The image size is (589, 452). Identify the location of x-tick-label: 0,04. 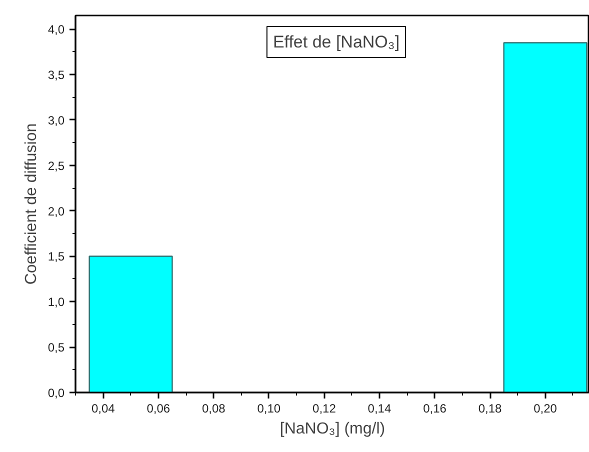
(103, 409).